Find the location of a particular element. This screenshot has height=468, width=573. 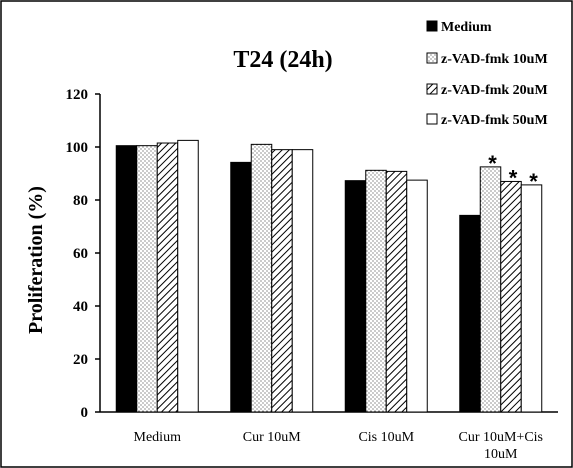

legend-label-zvad-50: z-VAD-fmk 50uM is located at coordinates (494, 120).